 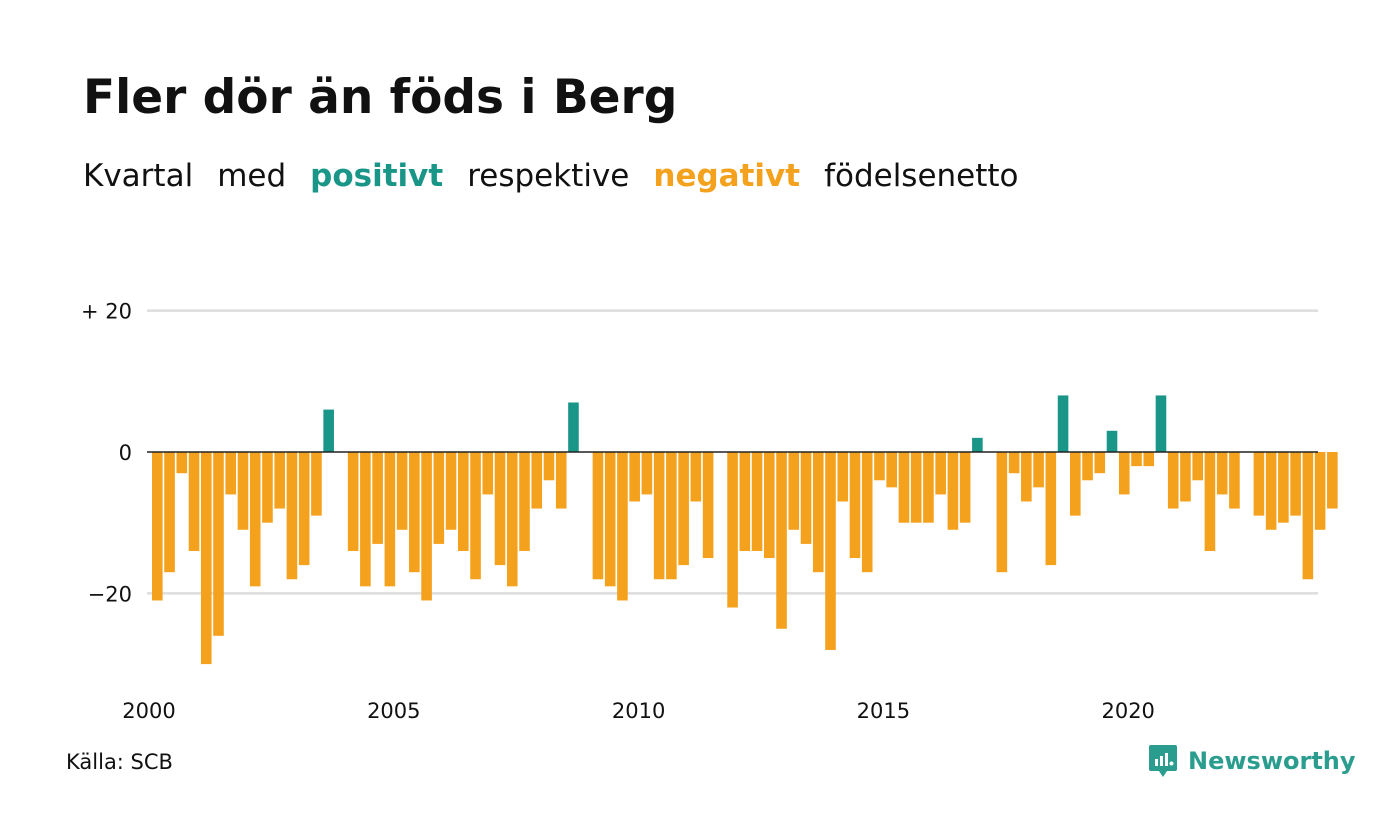 What do you see at coordinates (148, 711) in the screenshot?
I see `x-tick-label: 2000` at bounding box center [148, 711].